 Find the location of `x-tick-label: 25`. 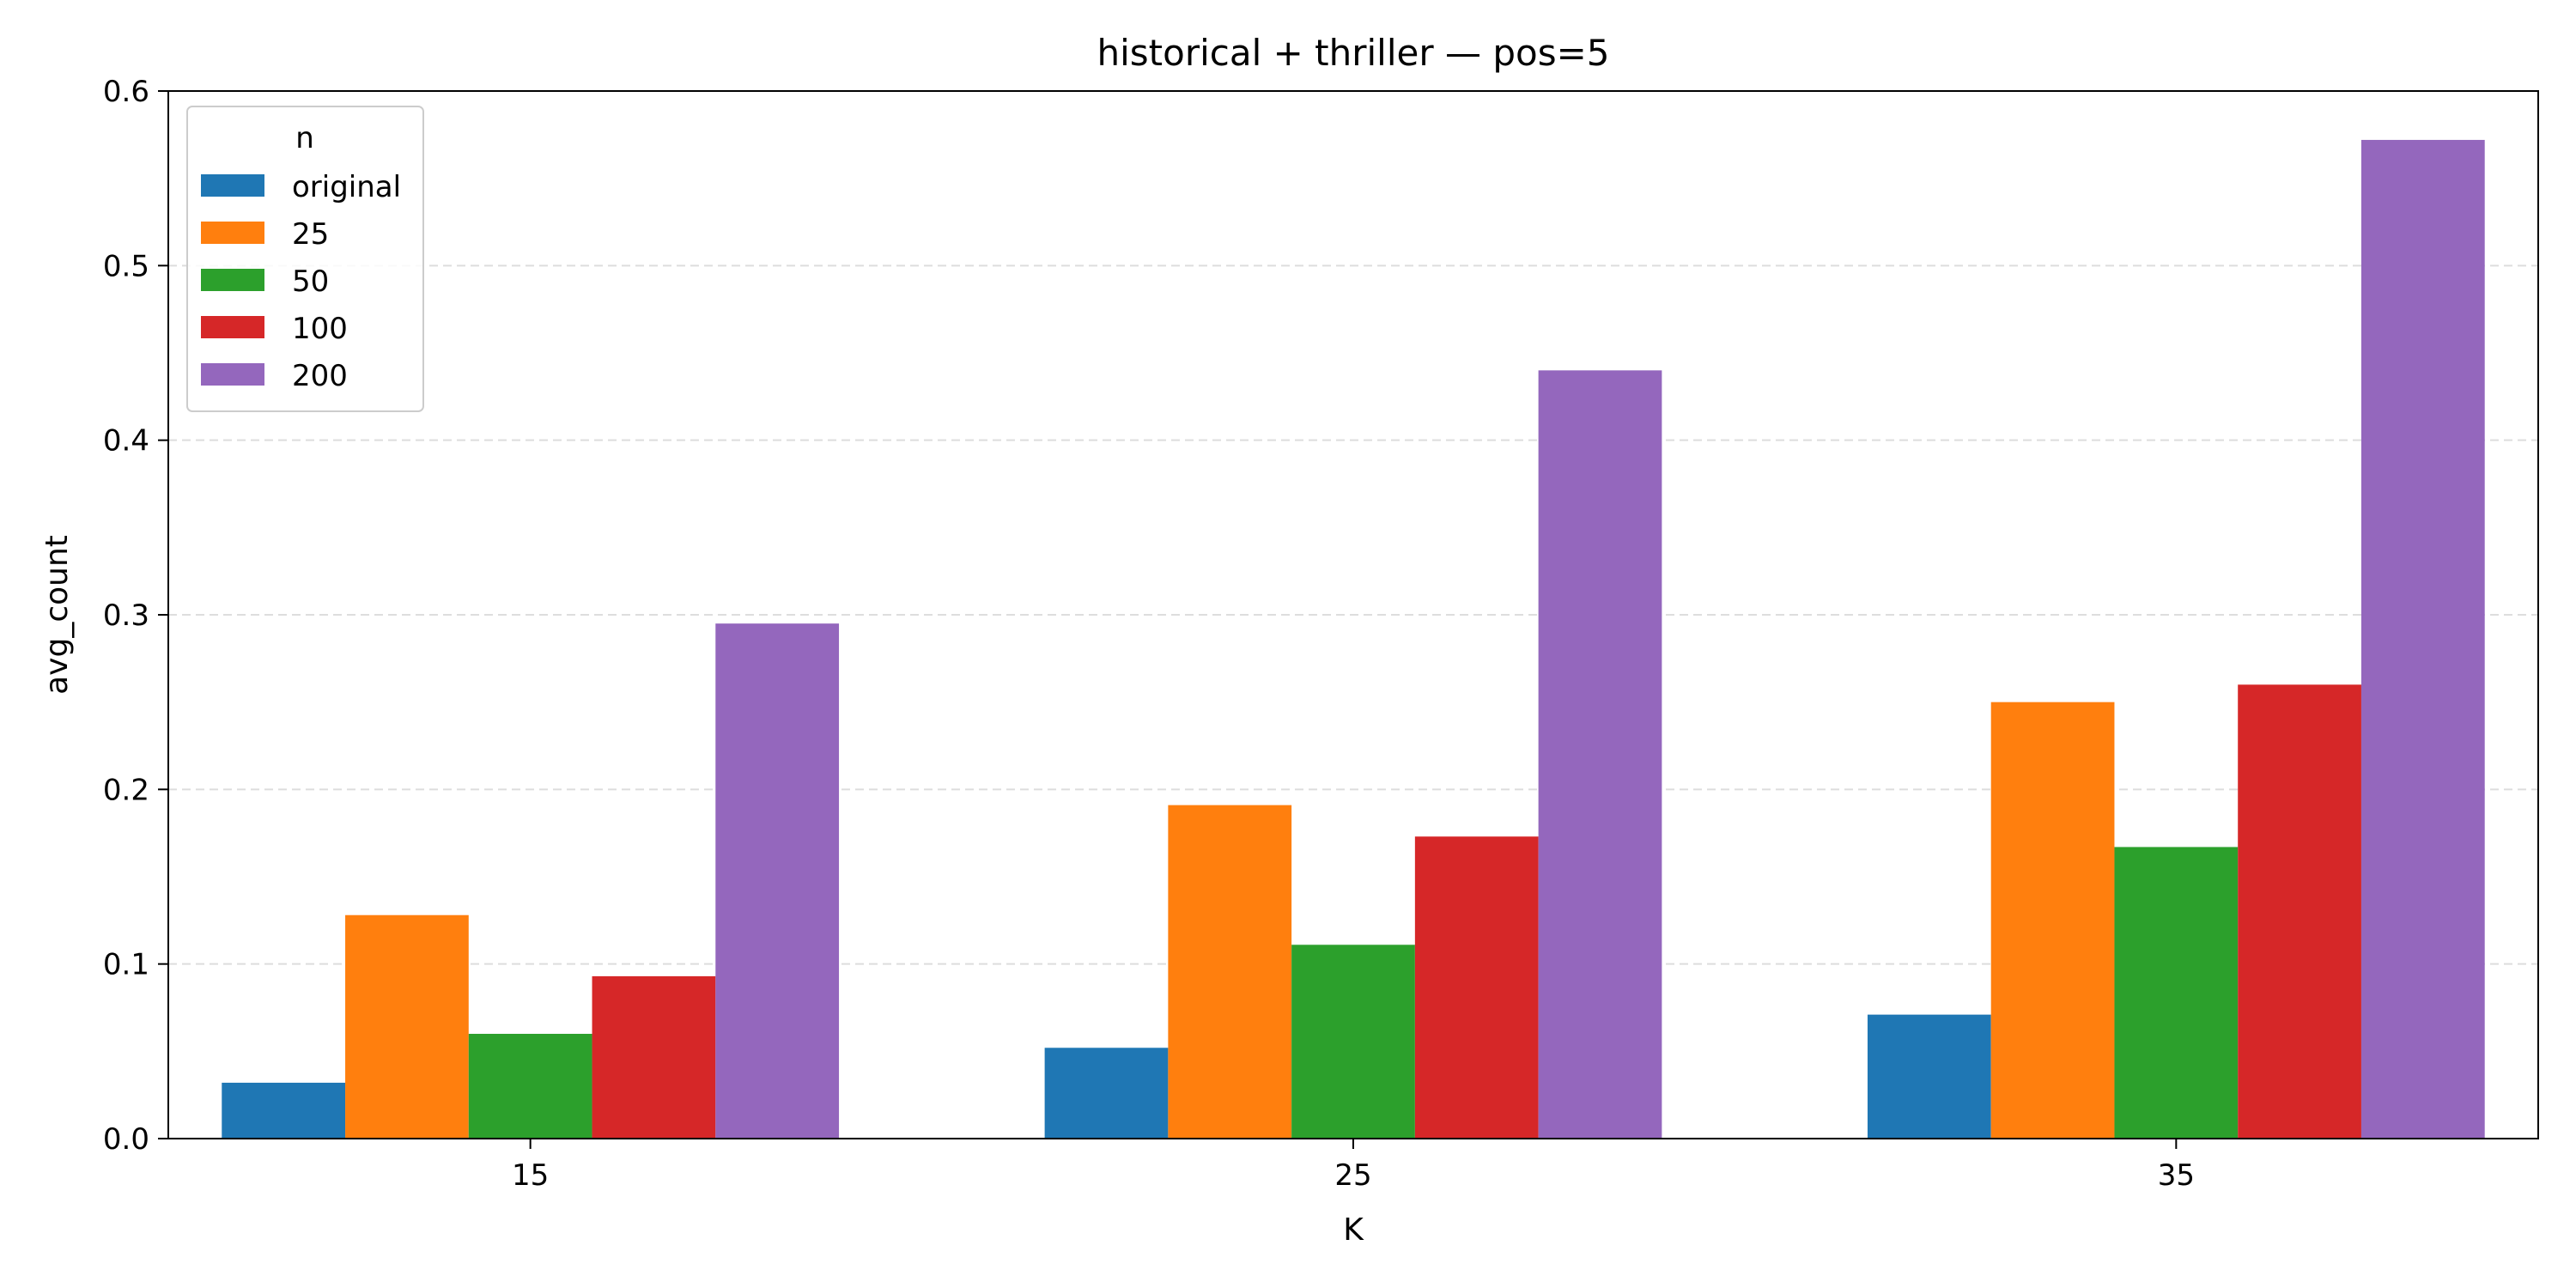

x-tick-label: 25 is located at coordinates (1352, 1175).